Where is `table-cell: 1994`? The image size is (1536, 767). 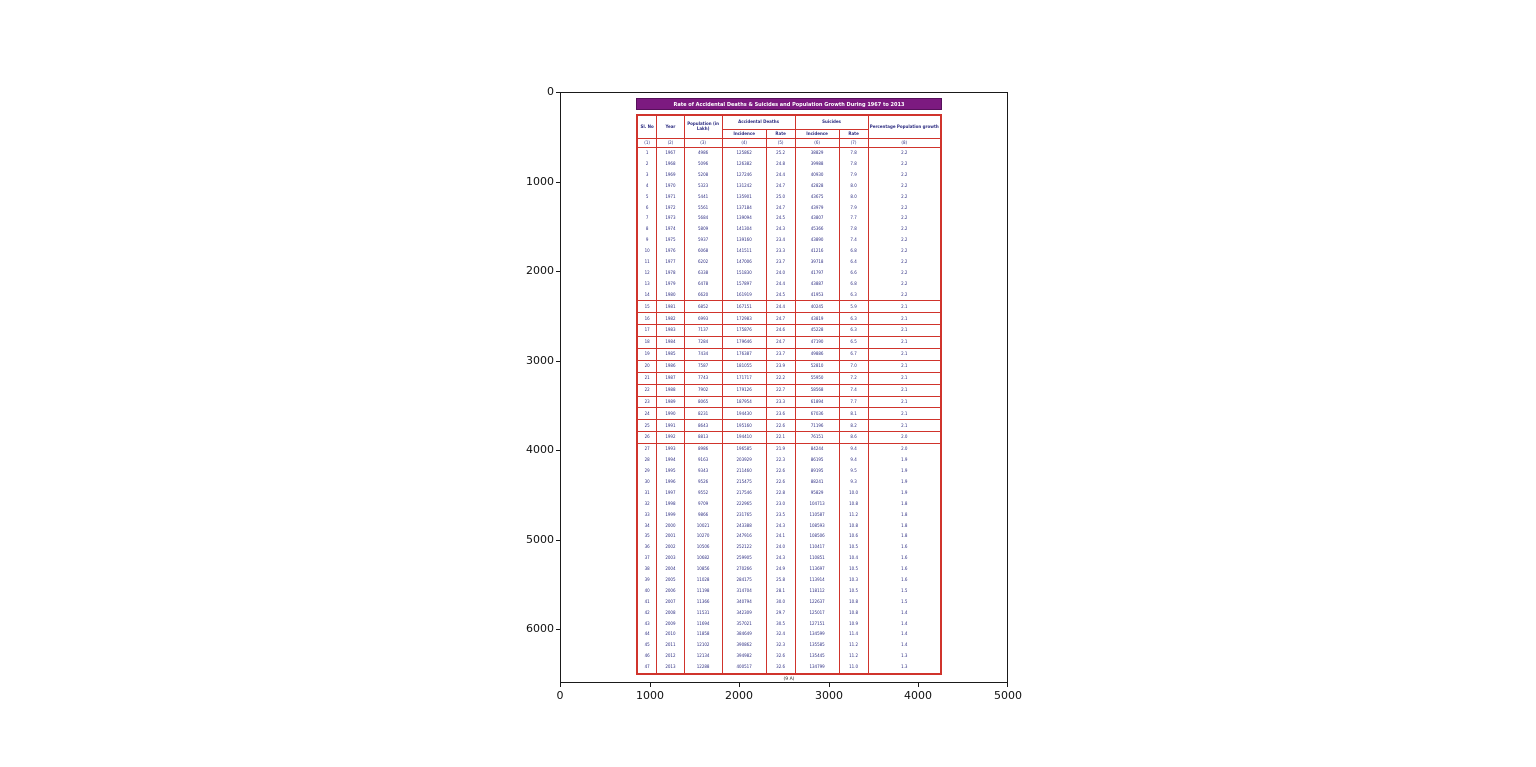 table-cell: 1994 is located at coordinates (670, 460).